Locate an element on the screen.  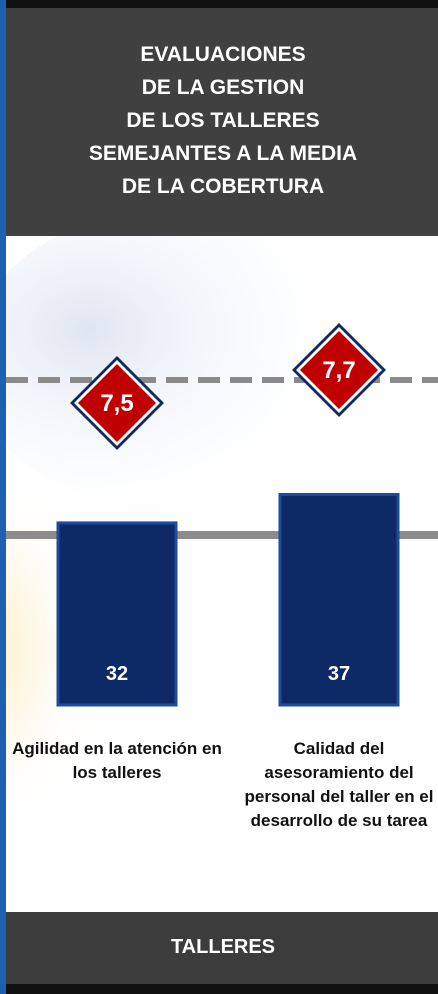
value-label: 37 is located at coordinates (339, 674).